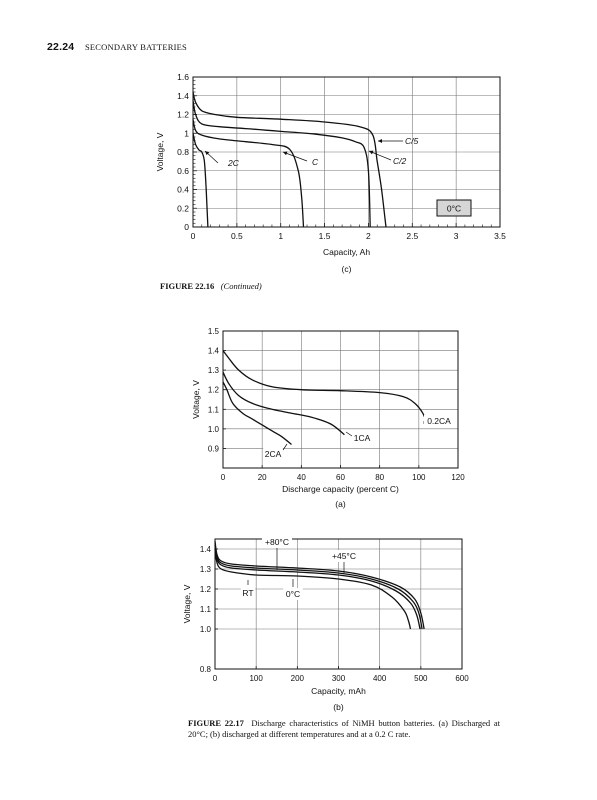  I want to click on panel-label: (a), so click(340, 504).